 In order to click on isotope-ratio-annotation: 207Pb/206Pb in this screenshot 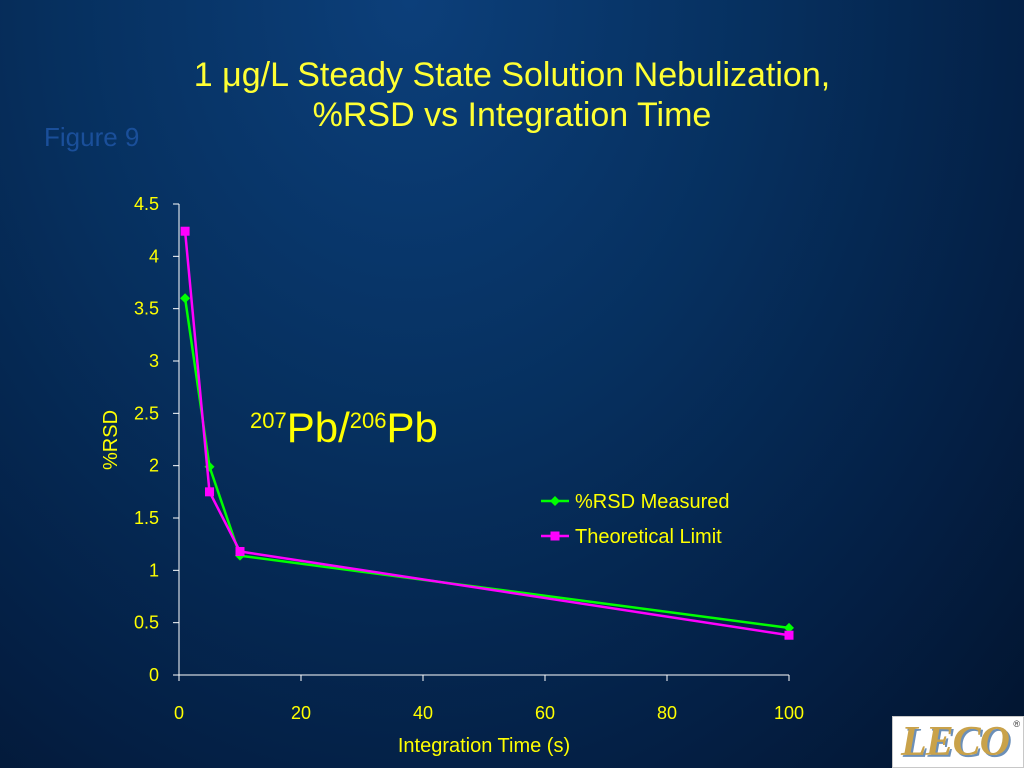, I will do `click(344, 427)`.